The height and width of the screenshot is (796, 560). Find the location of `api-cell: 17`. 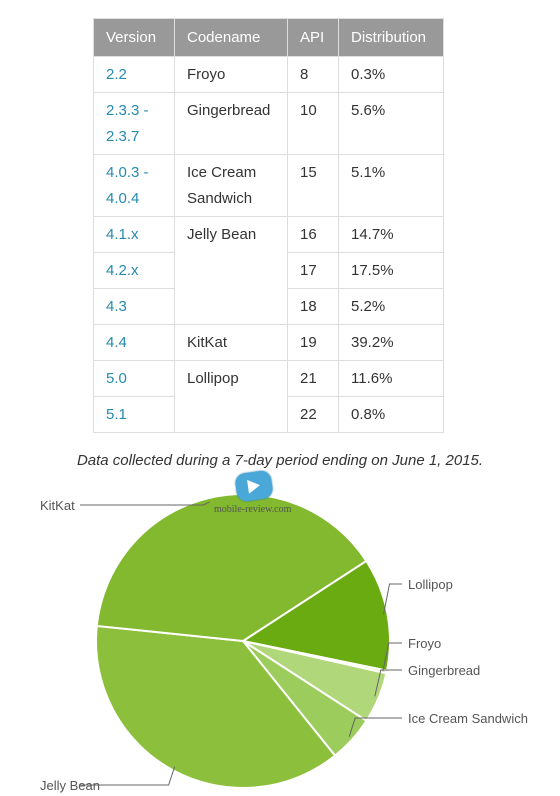

api-cell: 17 is located at coordinates (313, 270).